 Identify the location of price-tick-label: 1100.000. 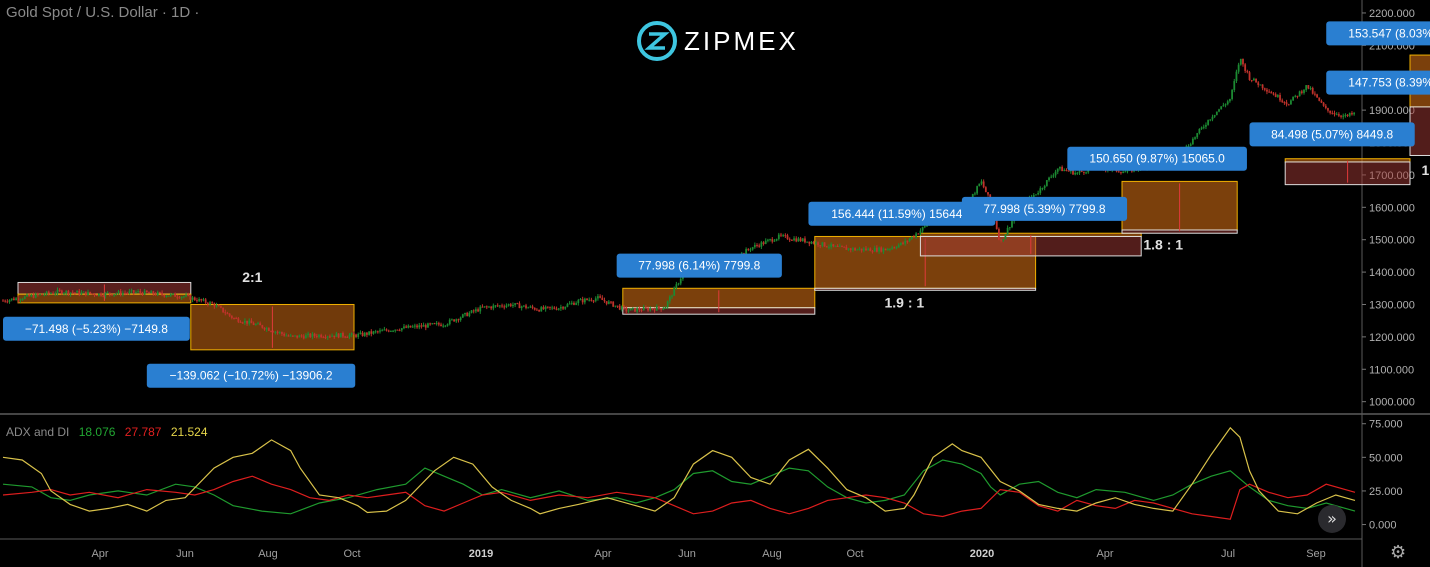
(1391, 370).